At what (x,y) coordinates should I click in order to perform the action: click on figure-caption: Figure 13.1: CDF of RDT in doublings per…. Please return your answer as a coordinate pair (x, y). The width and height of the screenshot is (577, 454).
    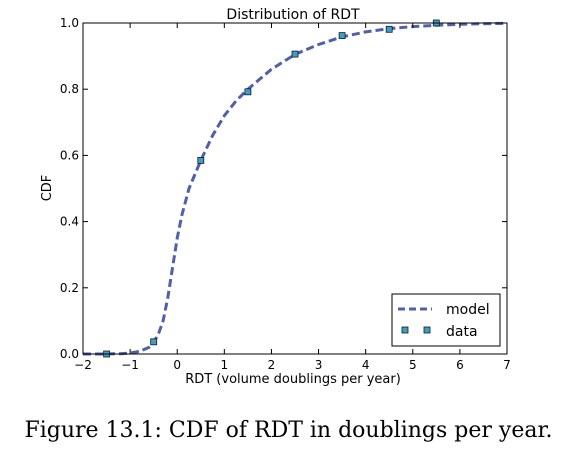
    Looking at the image, I should click on (288, 430).